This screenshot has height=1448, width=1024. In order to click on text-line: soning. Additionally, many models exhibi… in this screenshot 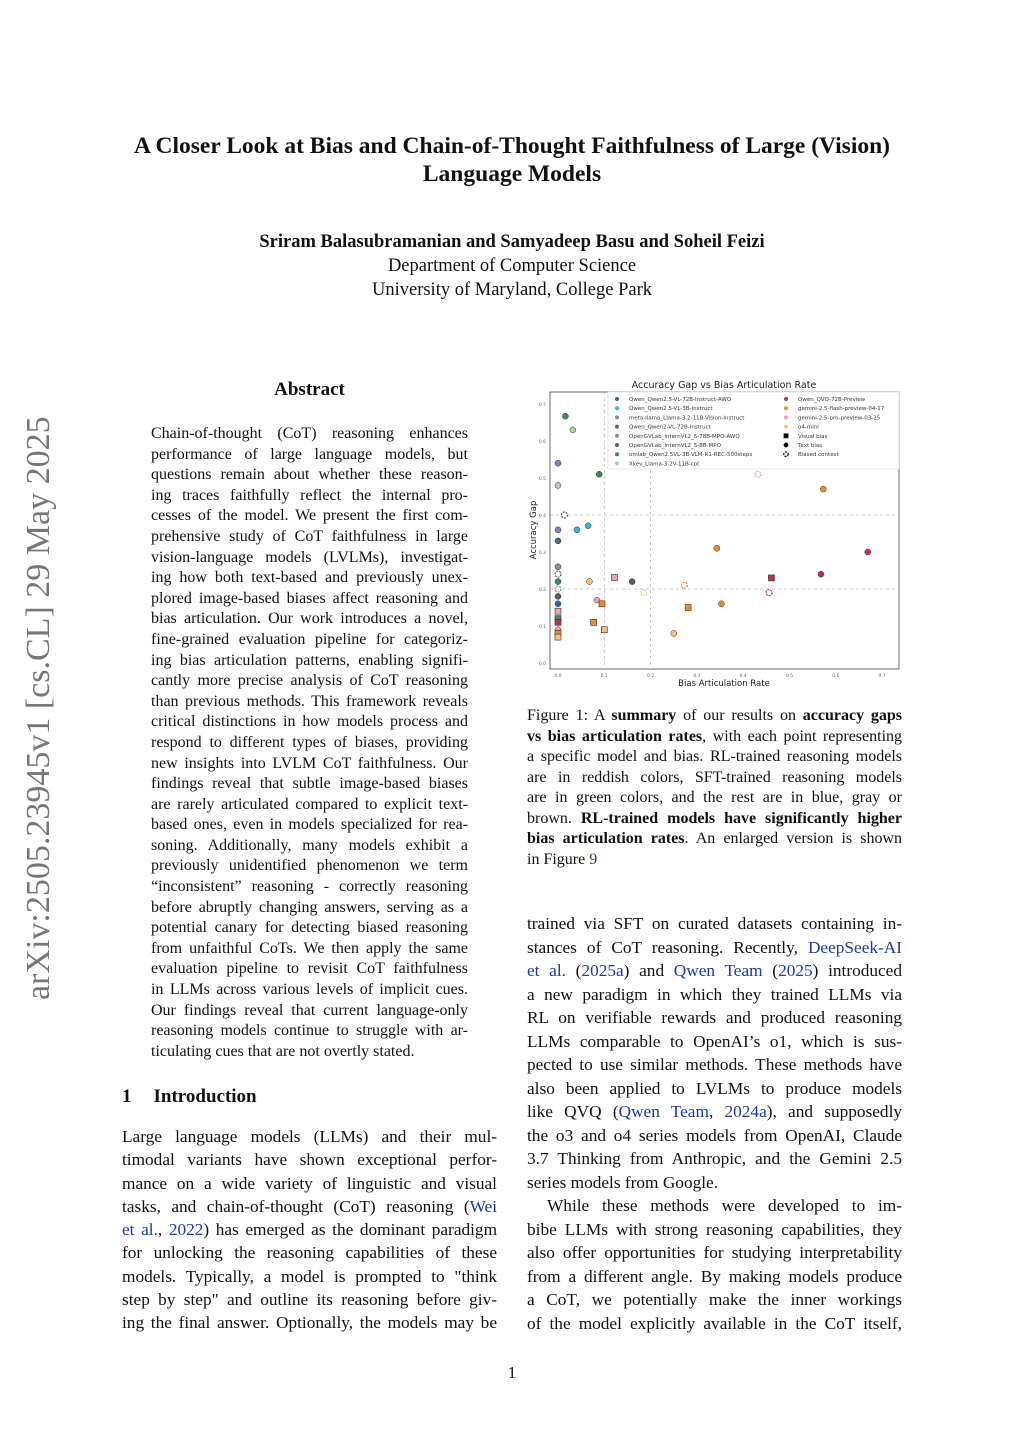, I will do `click(309, 845)`.